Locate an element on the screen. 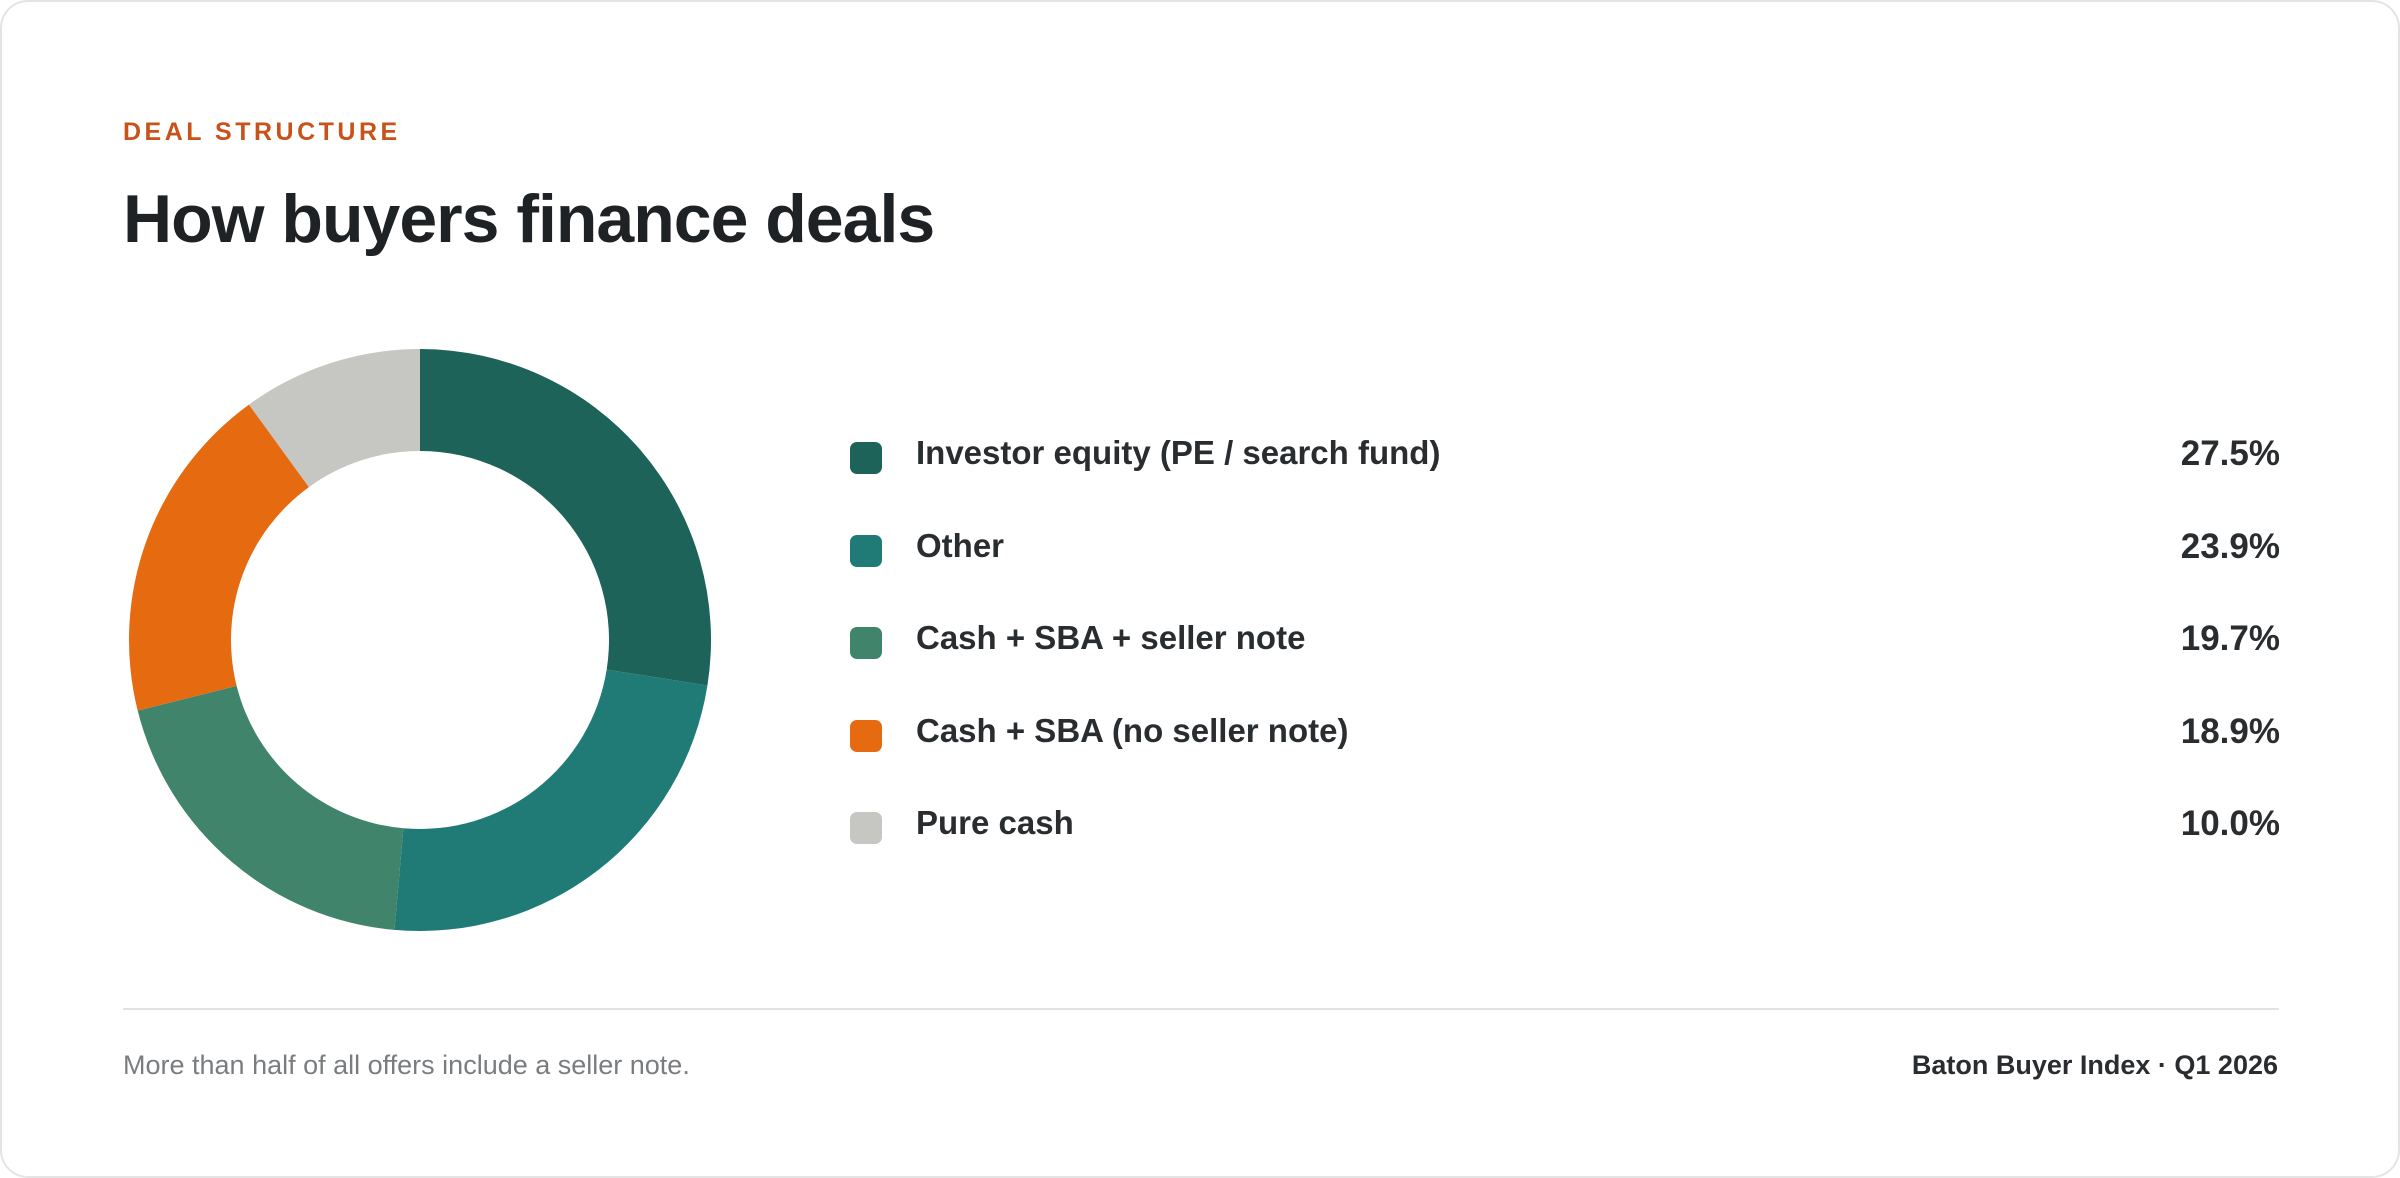 Image resolution: width=2400 pixels, height=1178 pixels. legend-label: Investor equity (PE / search fund) is located at coordinates (1178, 452).